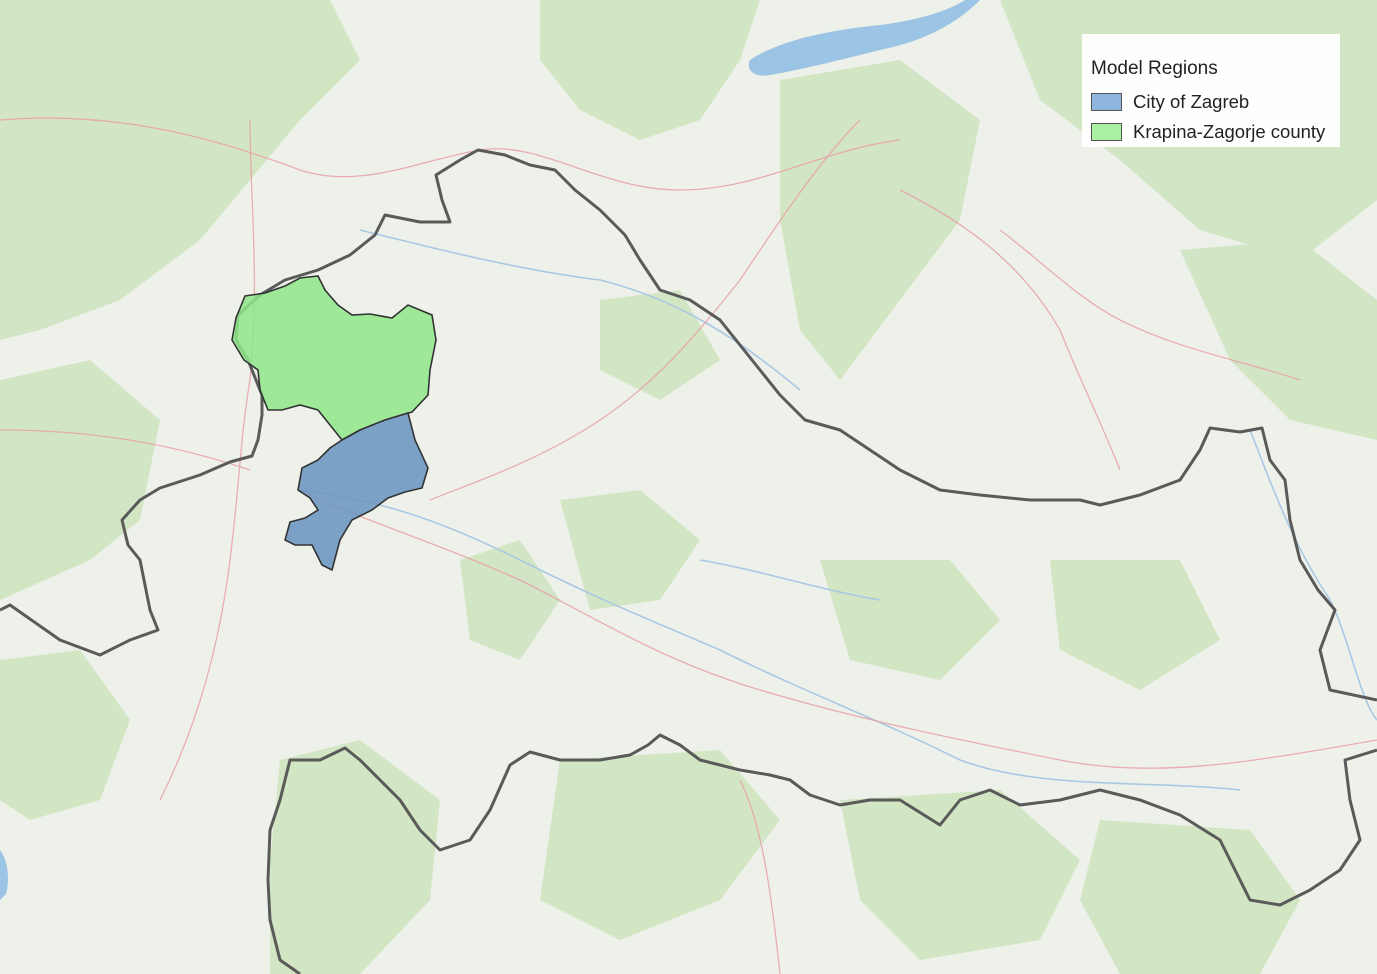  Describe the element at coordinates (334, 358) in the screenshot. I see `region-krapina-zagorje` at that location.